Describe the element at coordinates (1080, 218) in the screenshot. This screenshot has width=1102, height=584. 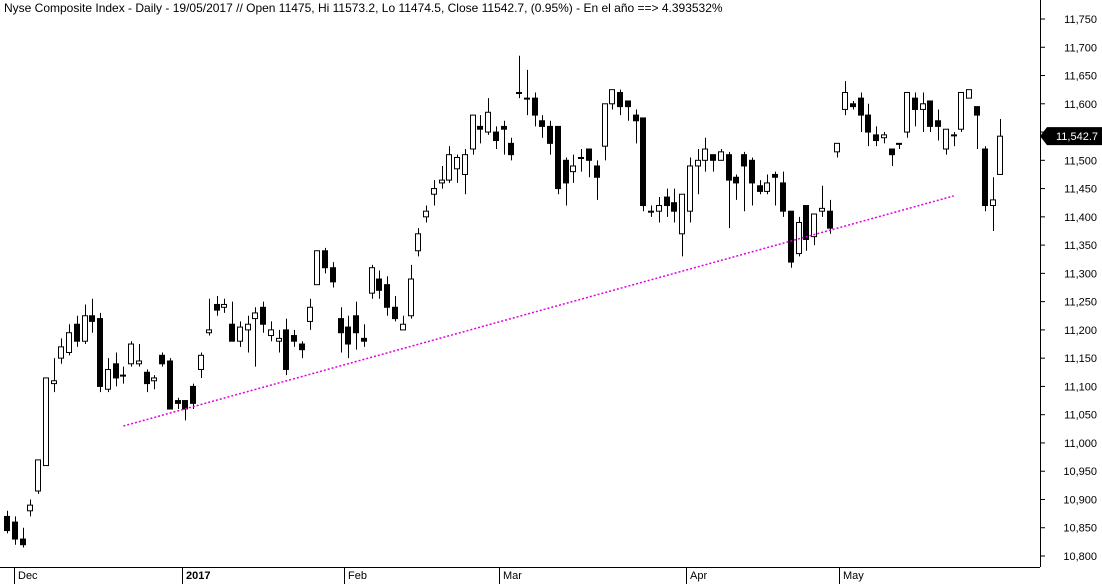
I see `y-tick-label: 11,400` at that location.